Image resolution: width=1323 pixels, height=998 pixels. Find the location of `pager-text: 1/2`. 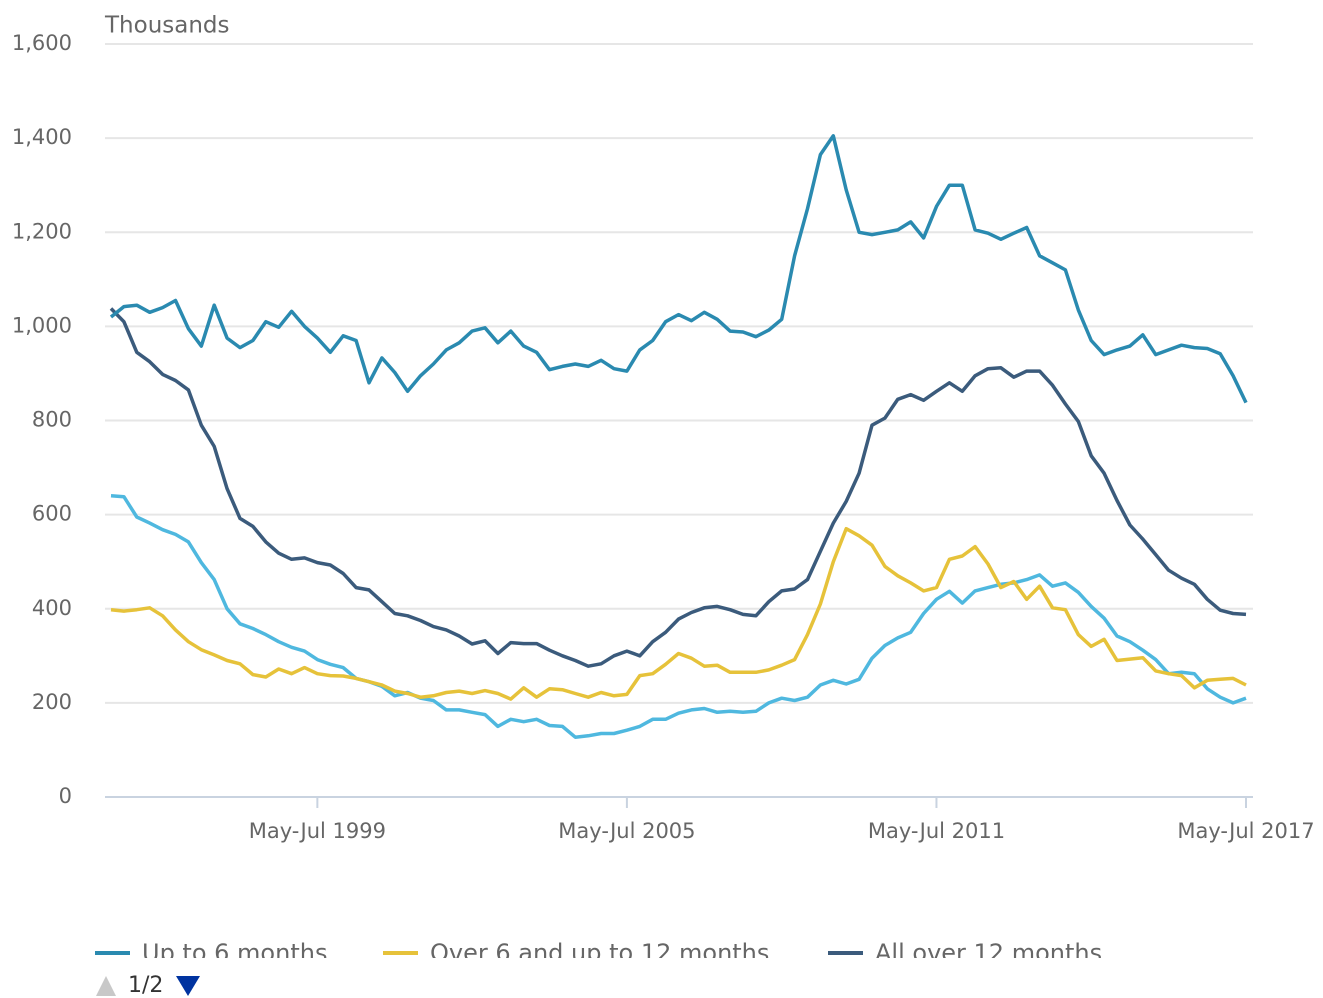

pager-text: 1/2 is located at coordinates (145, 985).